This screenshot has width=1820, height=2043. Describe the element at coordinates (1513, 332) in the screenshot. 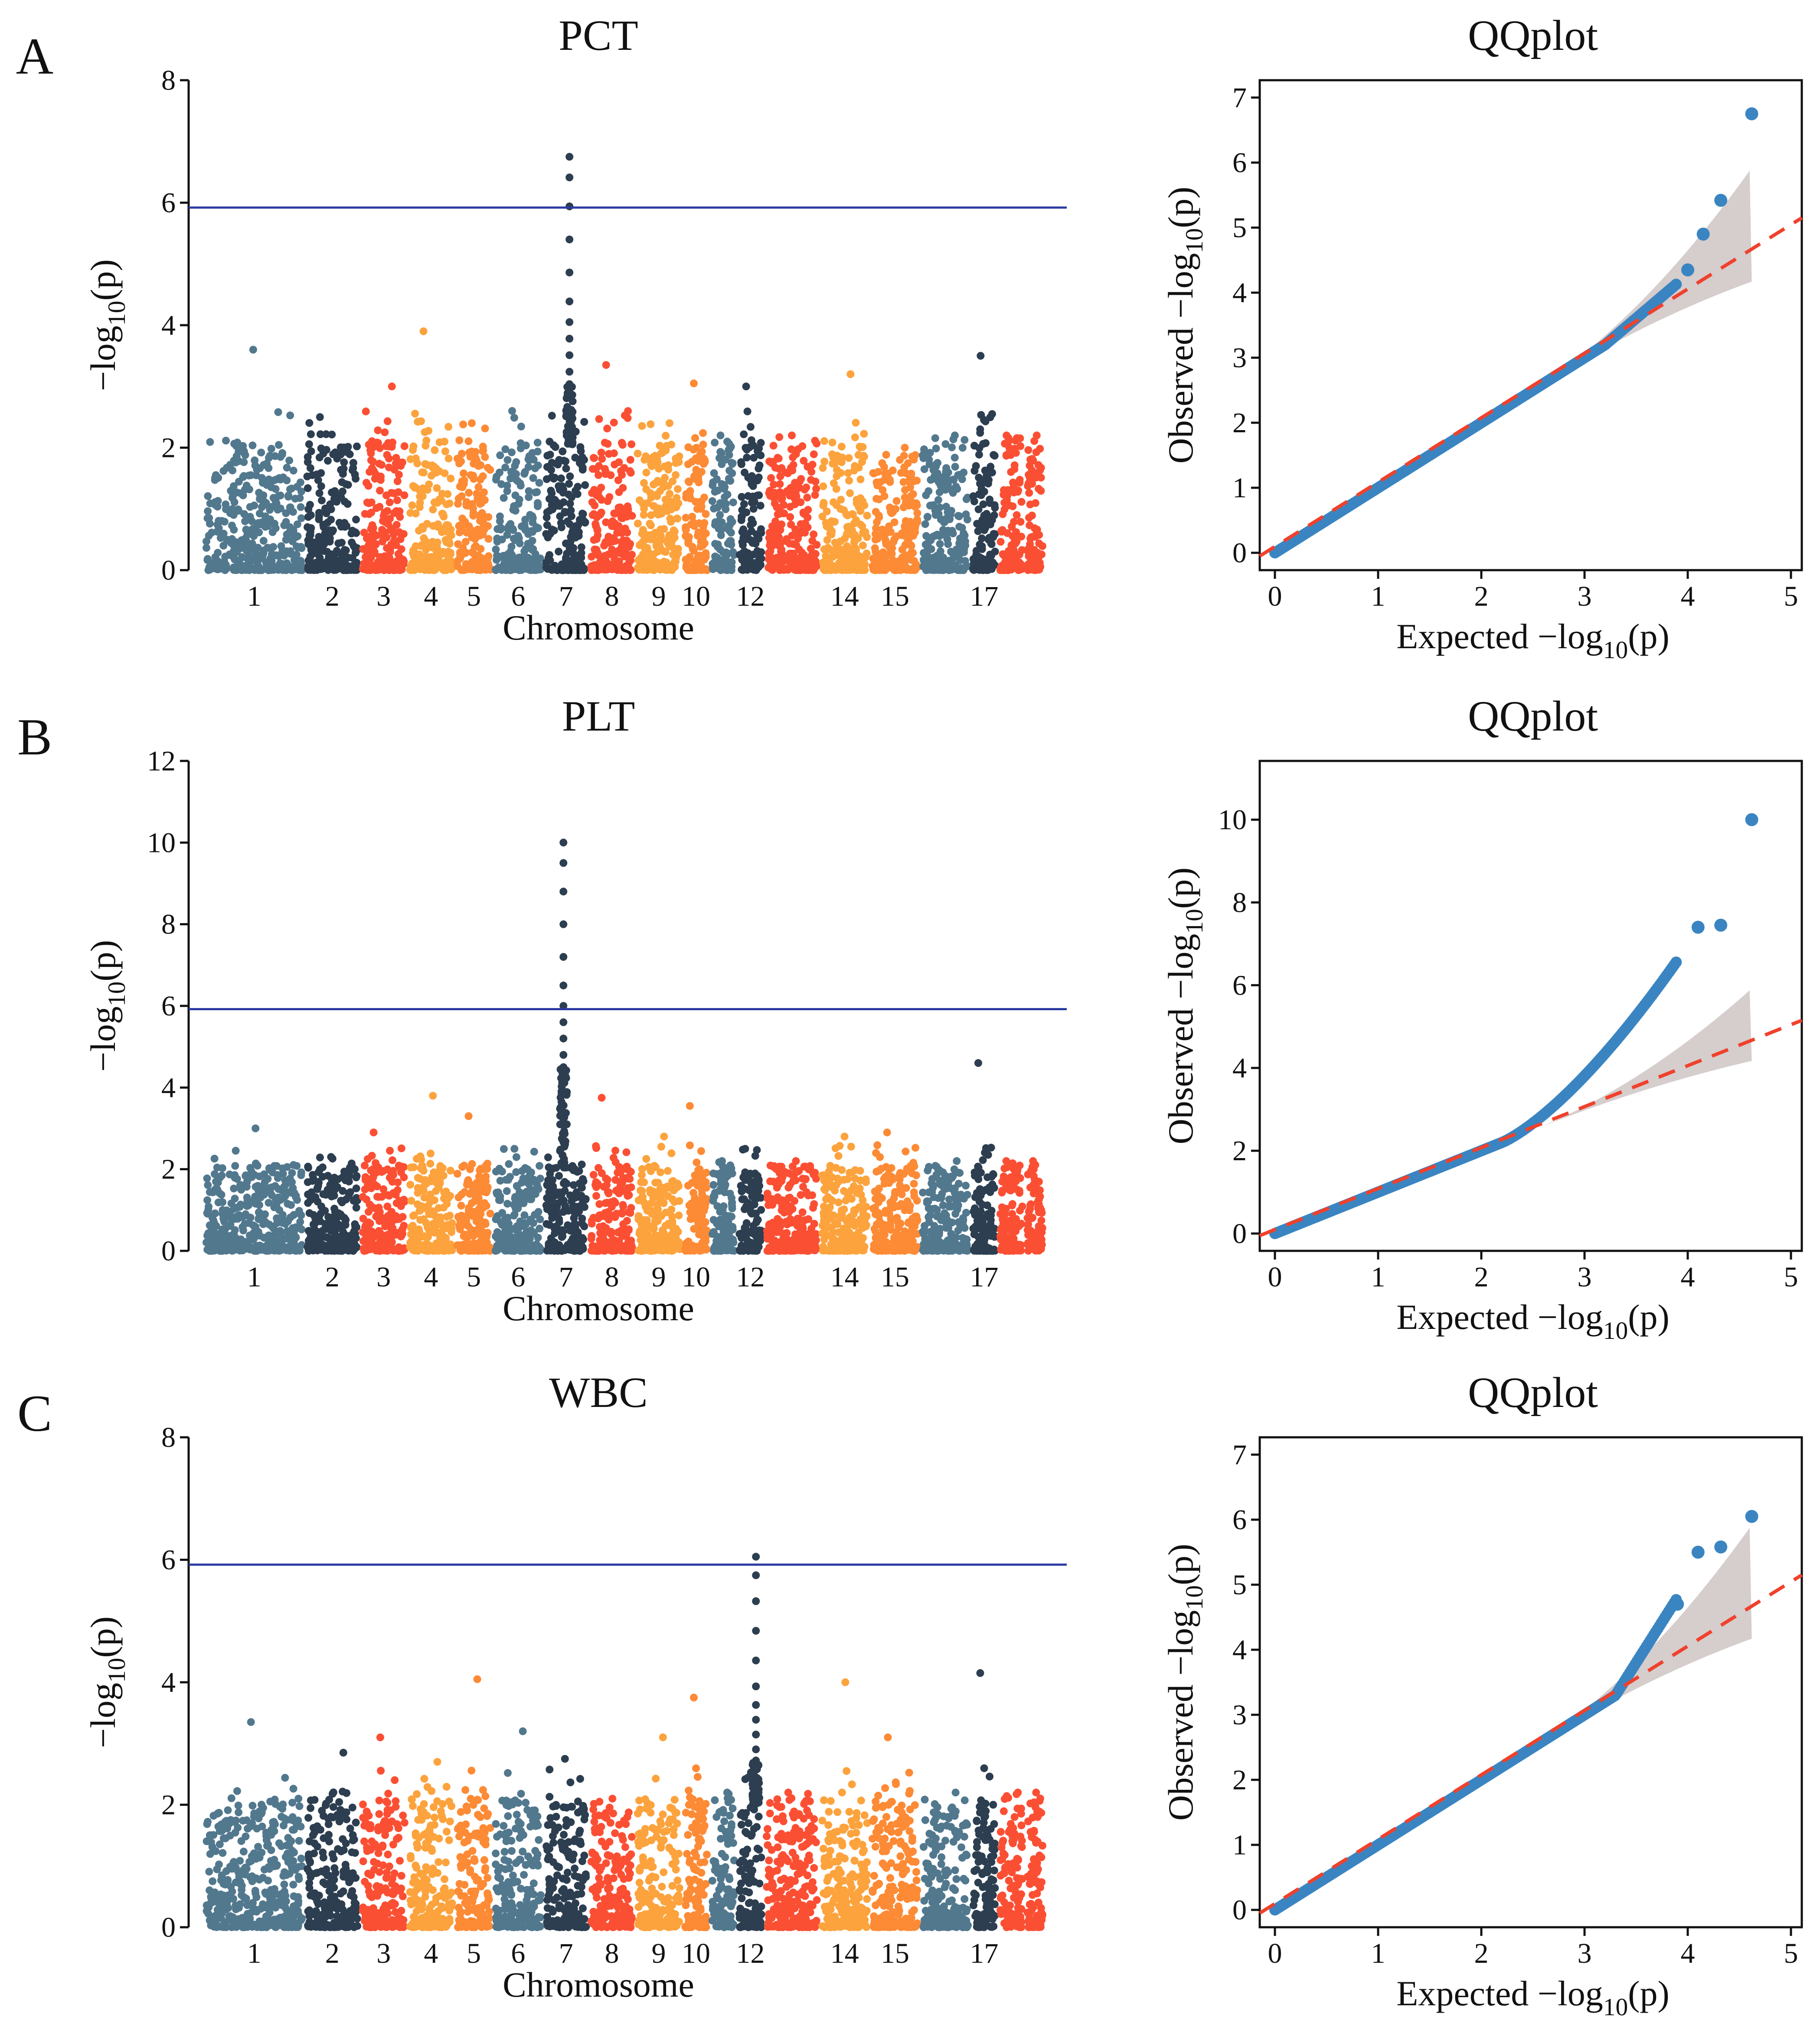

I see `qq-points` at that location.